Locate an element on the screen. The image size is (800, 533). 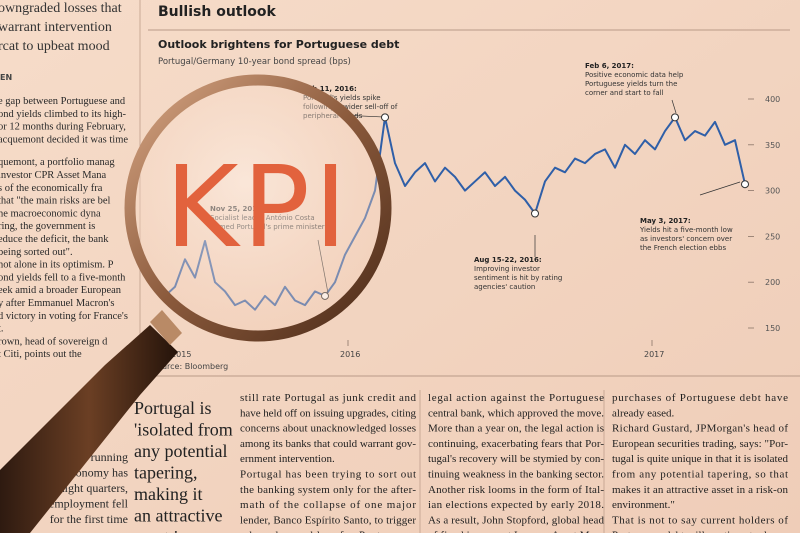
body-line: that "the main risks are bel is located at coordinates (55, 201).